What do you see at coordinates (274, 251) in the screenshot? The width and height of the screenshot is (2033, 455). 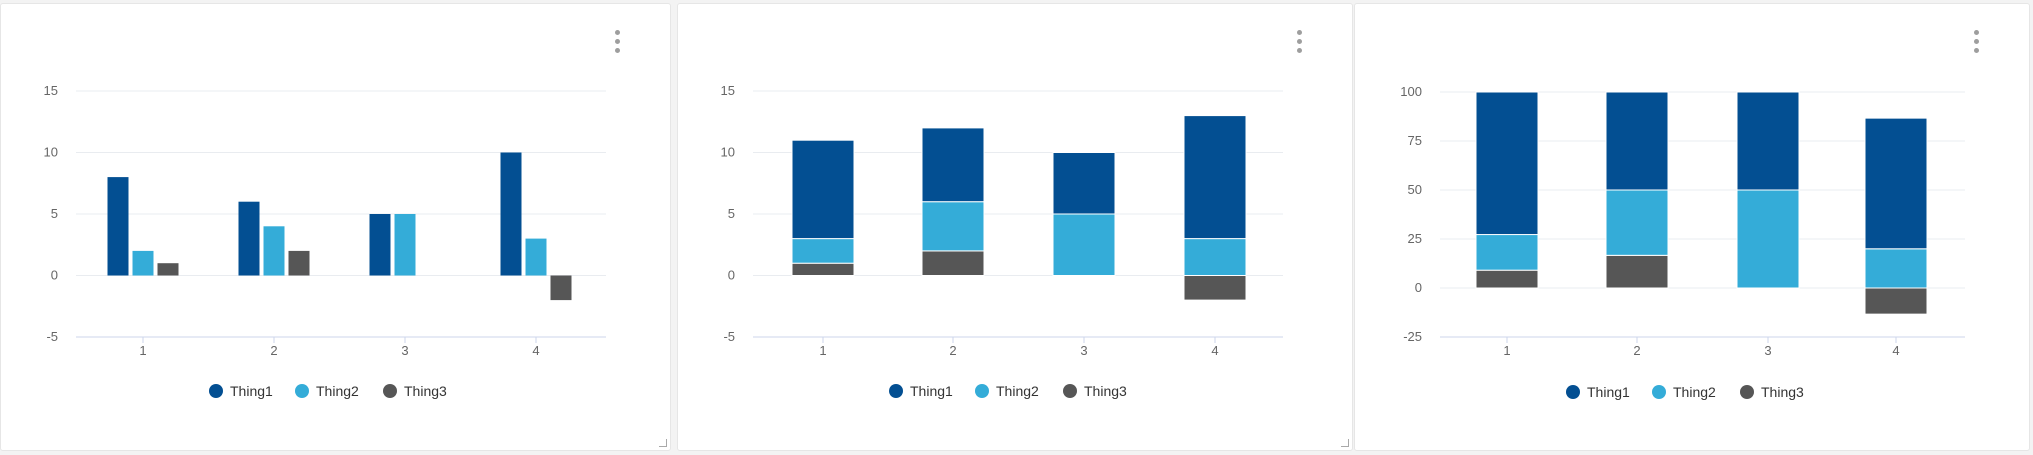 I see `bar-thing2-cat2` at bounding box center [274, 251].